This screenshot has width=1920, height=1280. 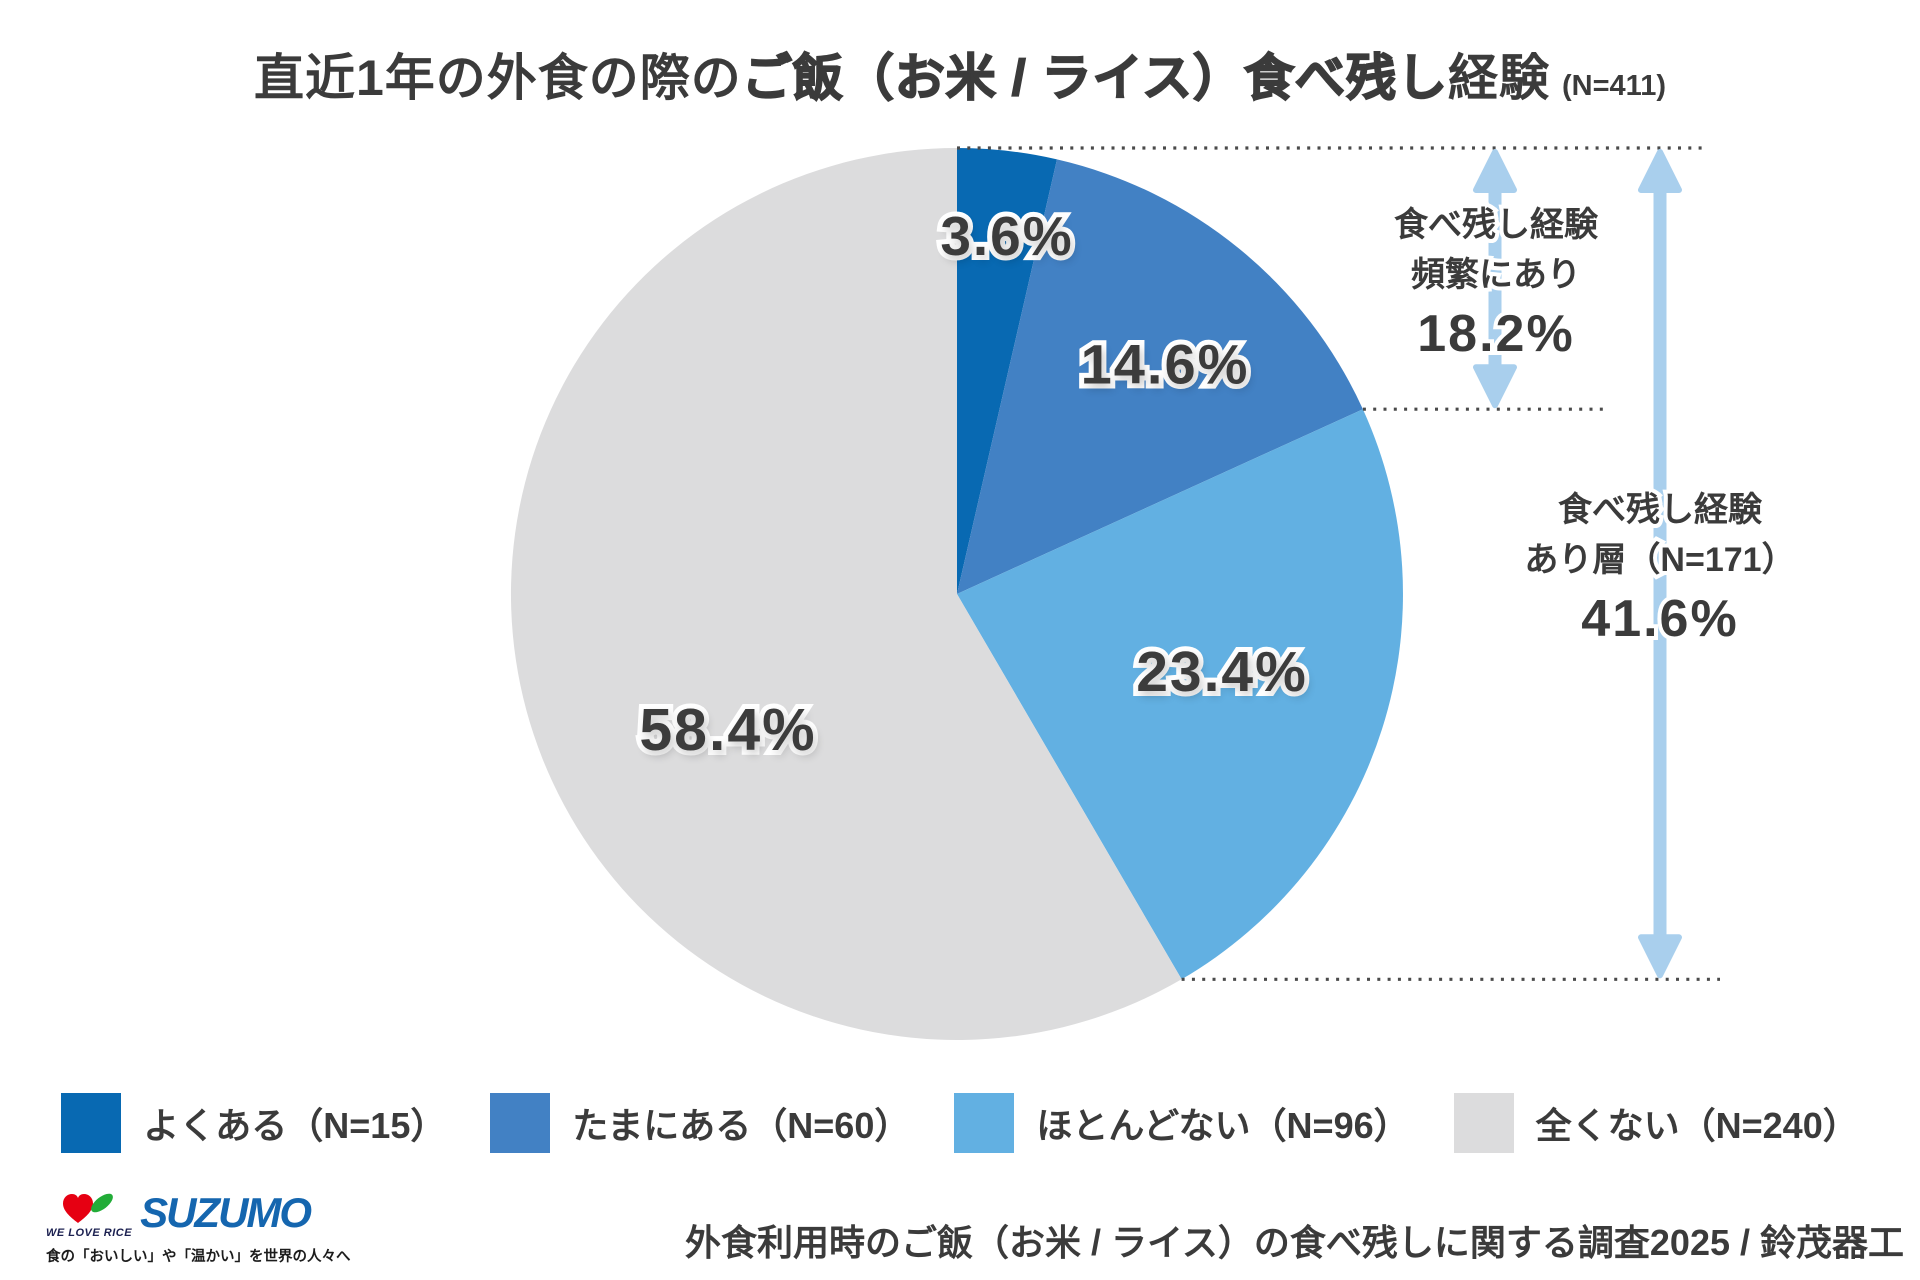 I want to click on legend-item-yokuaru: よくある（N=15）, so click(x=253, y=1123).